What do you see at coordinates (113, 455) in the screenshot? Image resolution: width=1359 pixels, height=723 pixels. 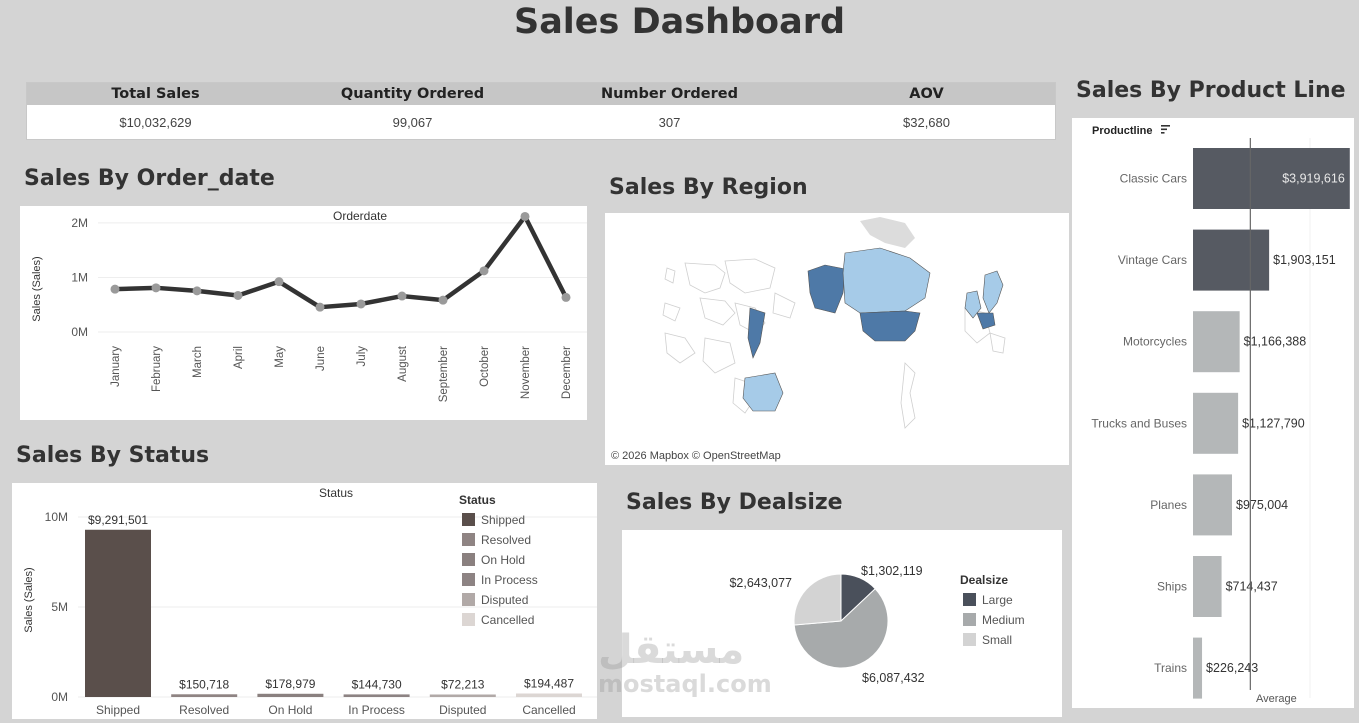 I see `status-section-title: Sales By Status` at bounding box center [113, 455].